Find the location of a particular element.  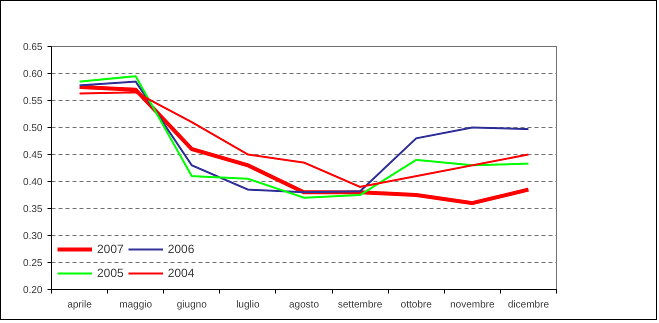

x-tick-label: aprile is located at coordinates (79, 305).